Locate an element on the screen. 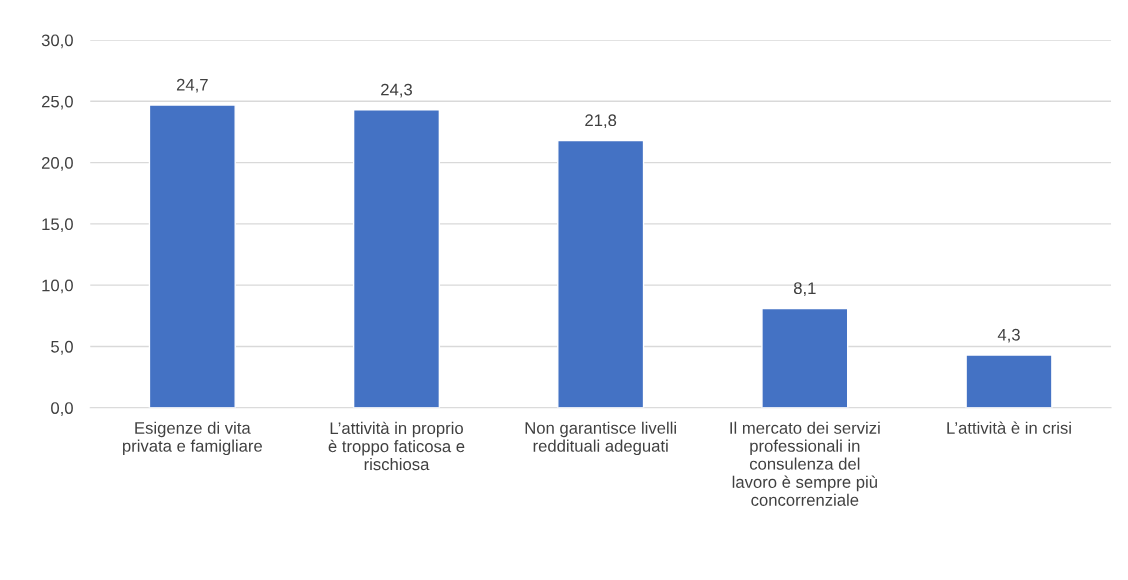  x-tick-label: L’attività è in crisi is located at coordinates (1009, 427).